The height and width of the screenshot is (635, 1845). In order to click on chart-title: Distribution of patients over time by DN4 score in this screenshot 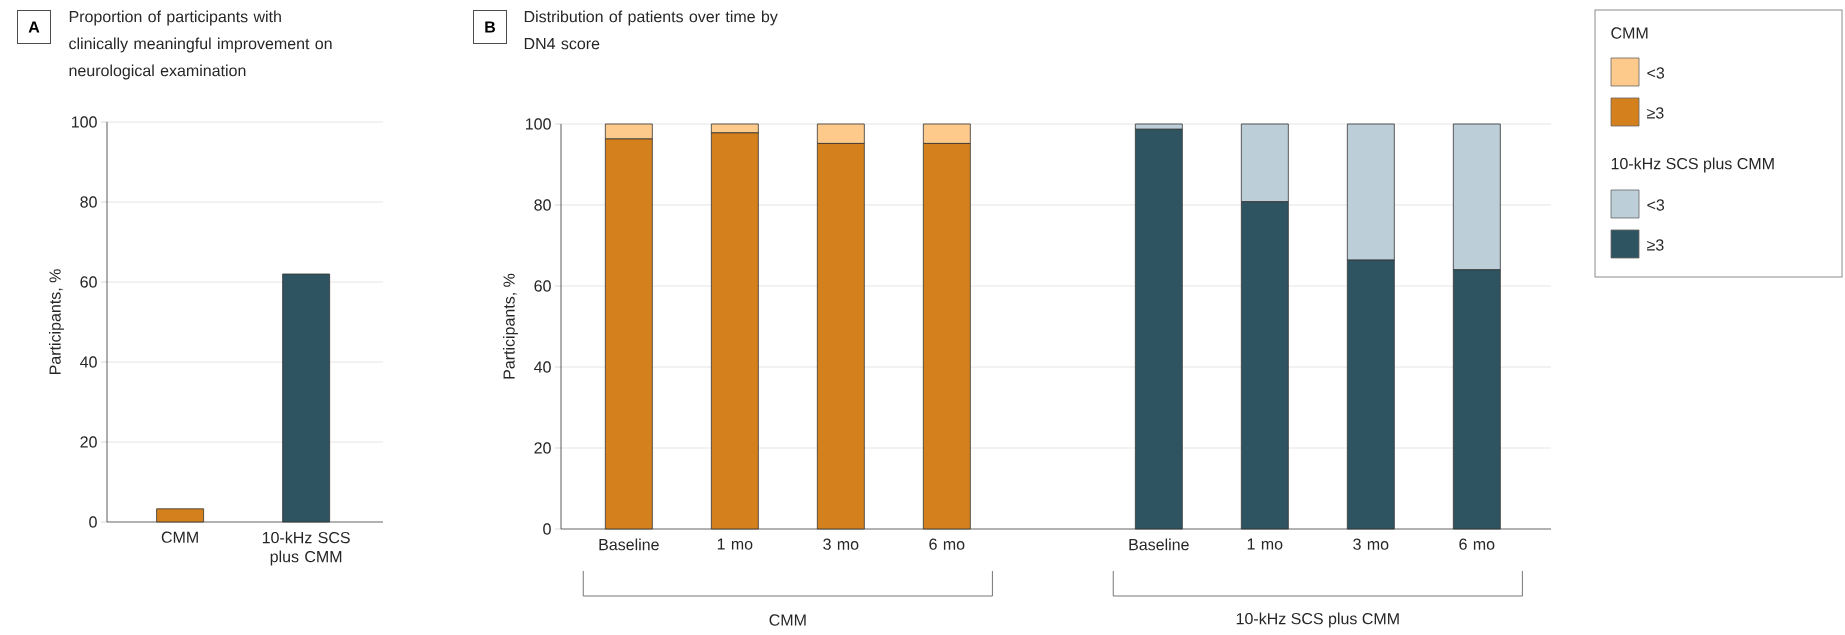, I will do `click(651, 30)`.